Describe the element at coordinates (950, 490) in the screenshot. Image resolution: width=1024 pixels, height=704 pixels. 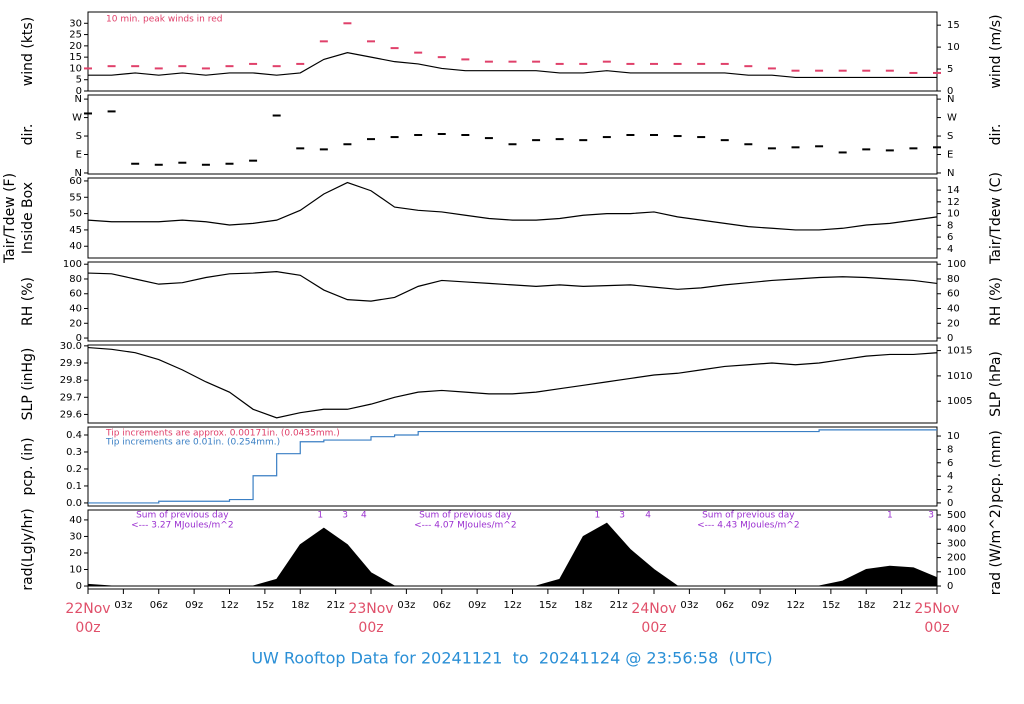
I see `y2-tick-label: 2` at that location.